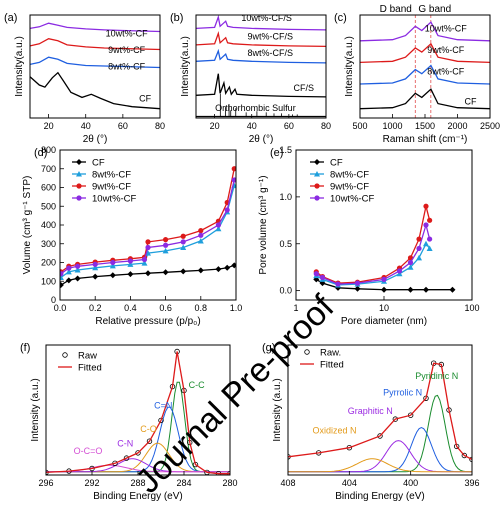 The width and height of the screenshot is (502, 512). I want to click on y-tick-label: 100, so click(48, 281).